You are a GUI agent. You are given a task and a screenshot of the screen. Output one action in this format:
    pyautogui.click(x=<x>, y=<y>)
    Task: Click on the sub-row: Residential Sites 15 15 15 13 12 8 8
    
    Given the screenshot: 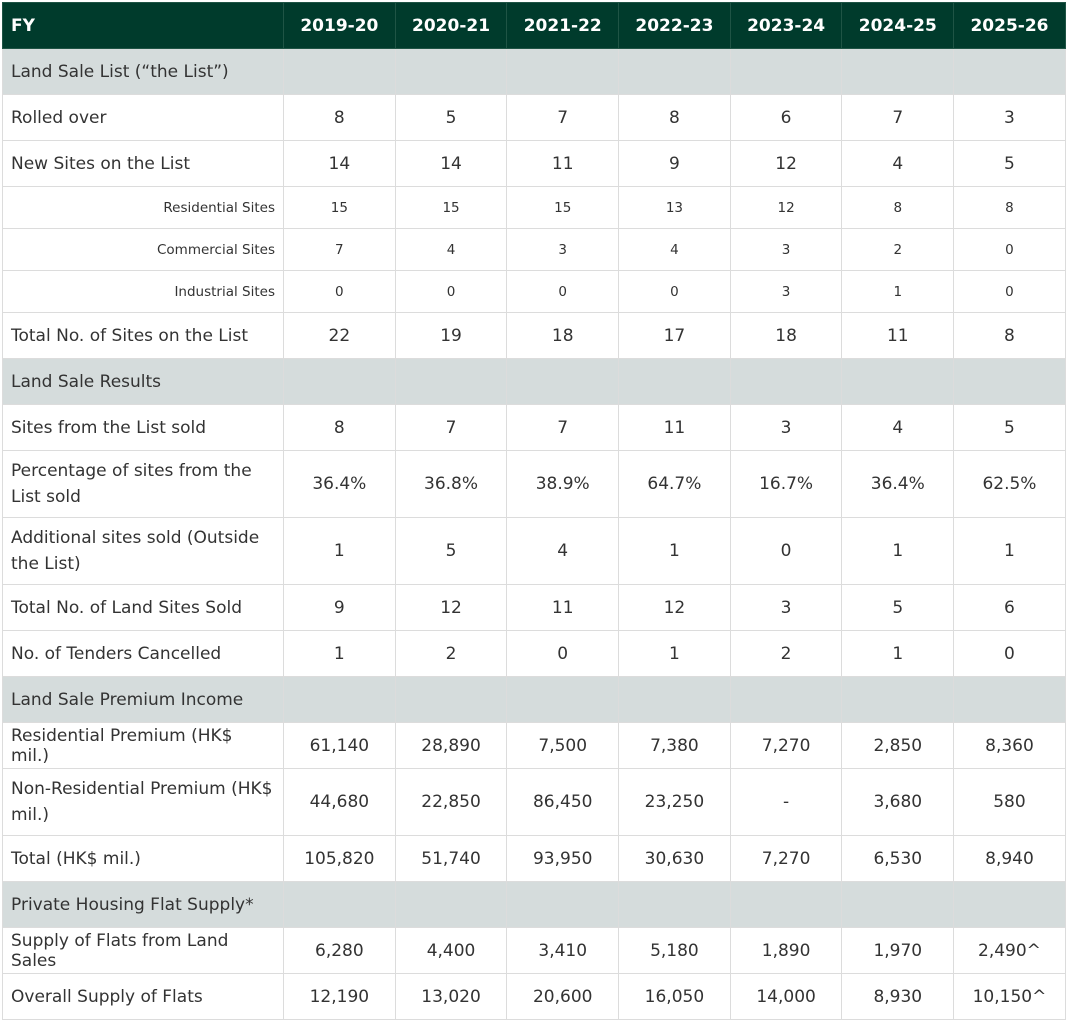 What is the action you would take?
    pyautogui.click(x=534, y=207)
    